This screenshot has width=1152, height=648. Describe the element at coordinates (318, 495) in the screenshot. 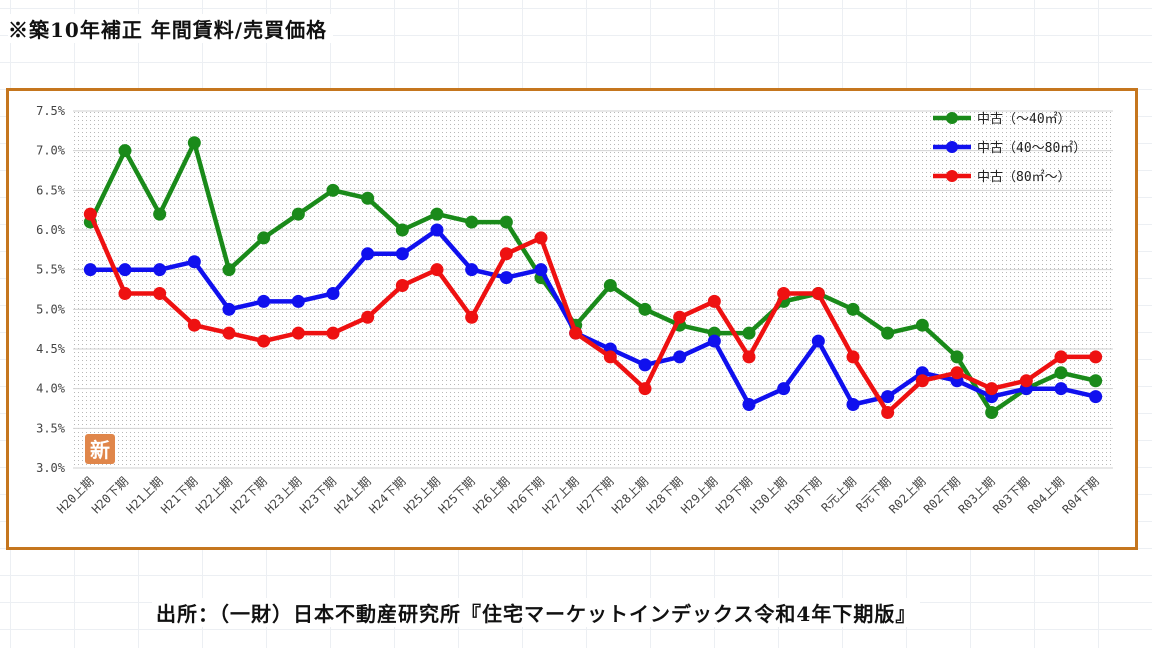

I see `x-tick-label: H23下期` at that location.